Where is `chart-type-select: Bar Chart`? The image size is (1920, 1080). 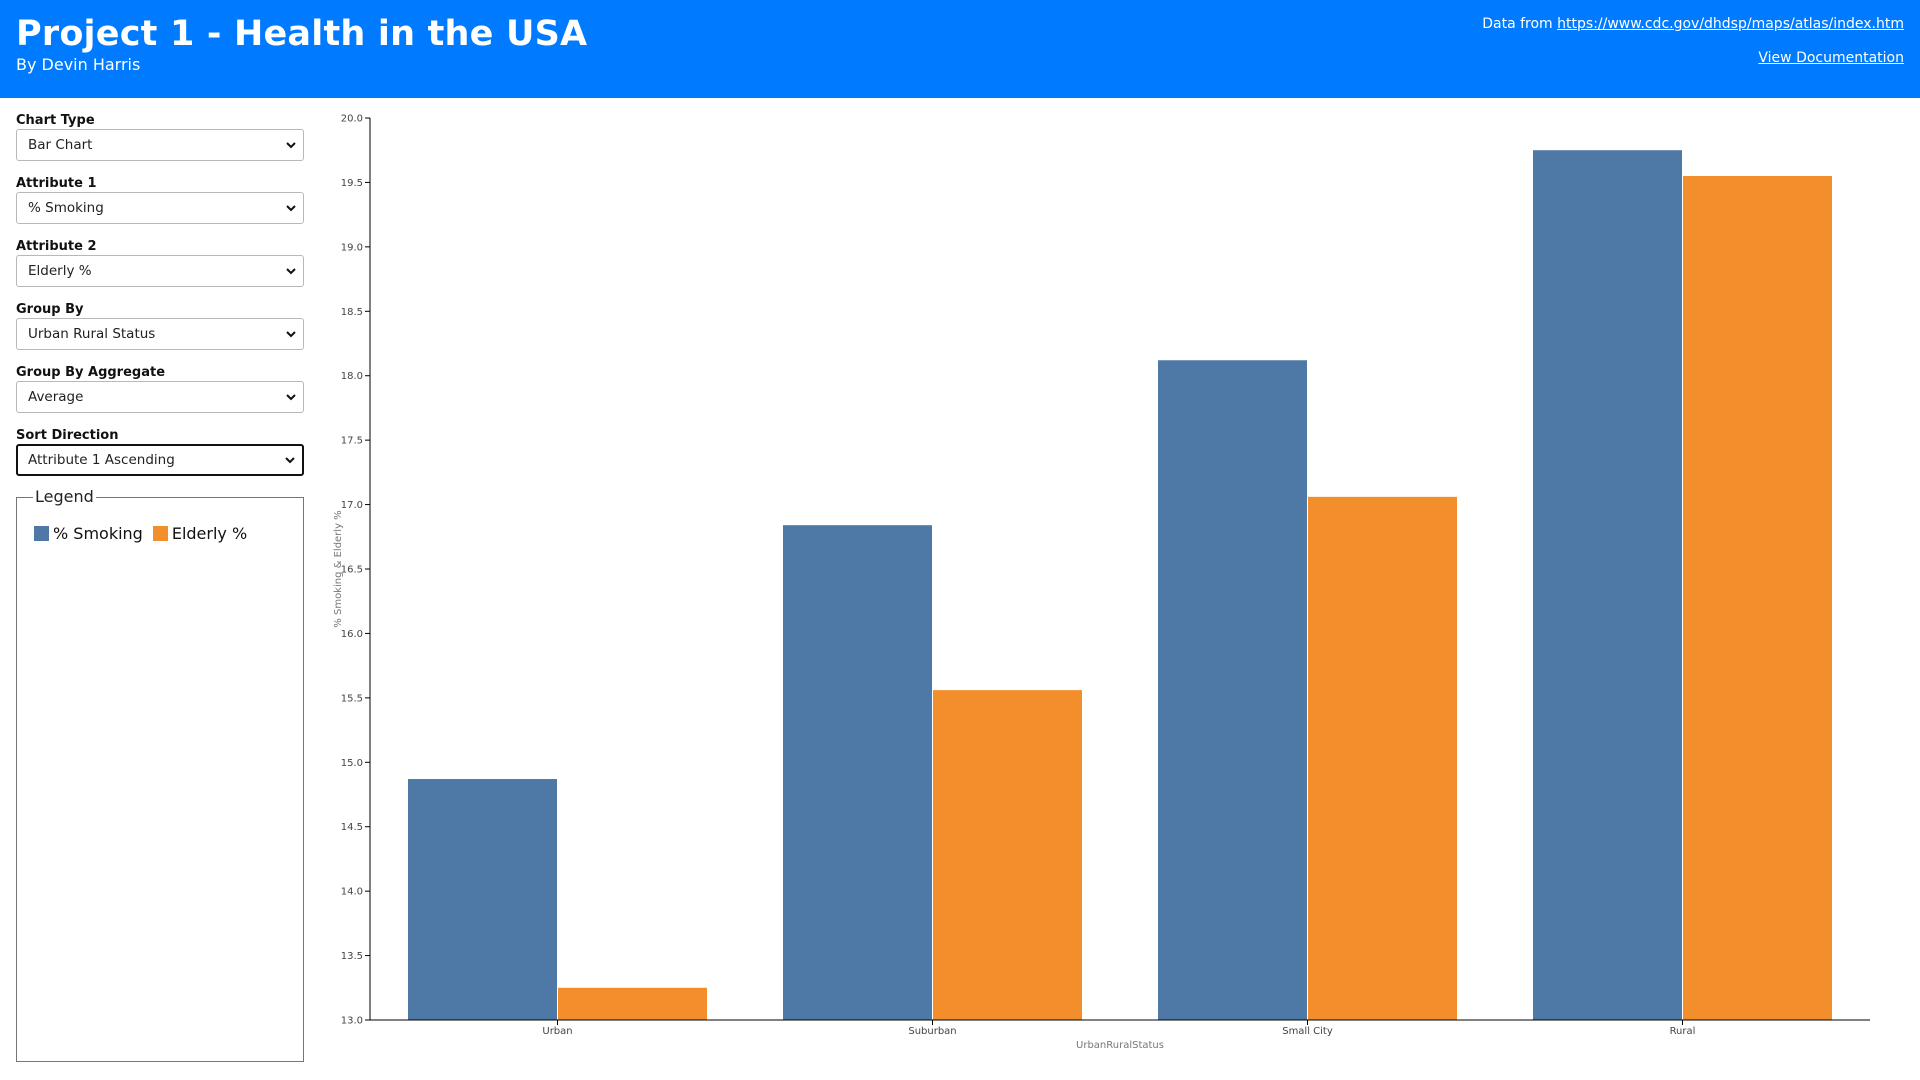 chart-type-select: Bar Chart is located at coordinates (160, 145).